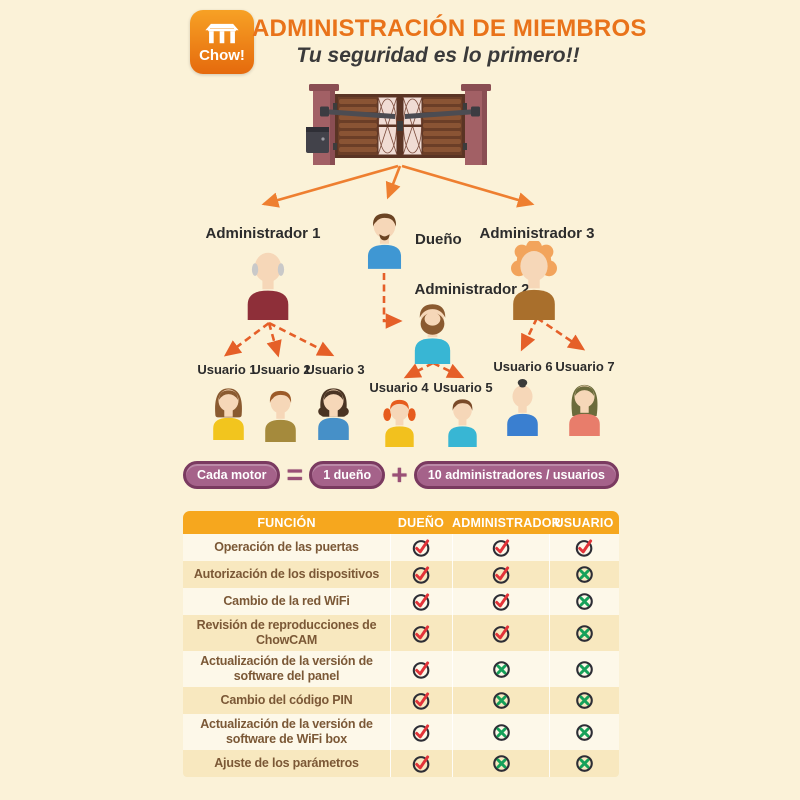  I want to click on table-row: Ajuste de los parámetros, so click(401, 763).